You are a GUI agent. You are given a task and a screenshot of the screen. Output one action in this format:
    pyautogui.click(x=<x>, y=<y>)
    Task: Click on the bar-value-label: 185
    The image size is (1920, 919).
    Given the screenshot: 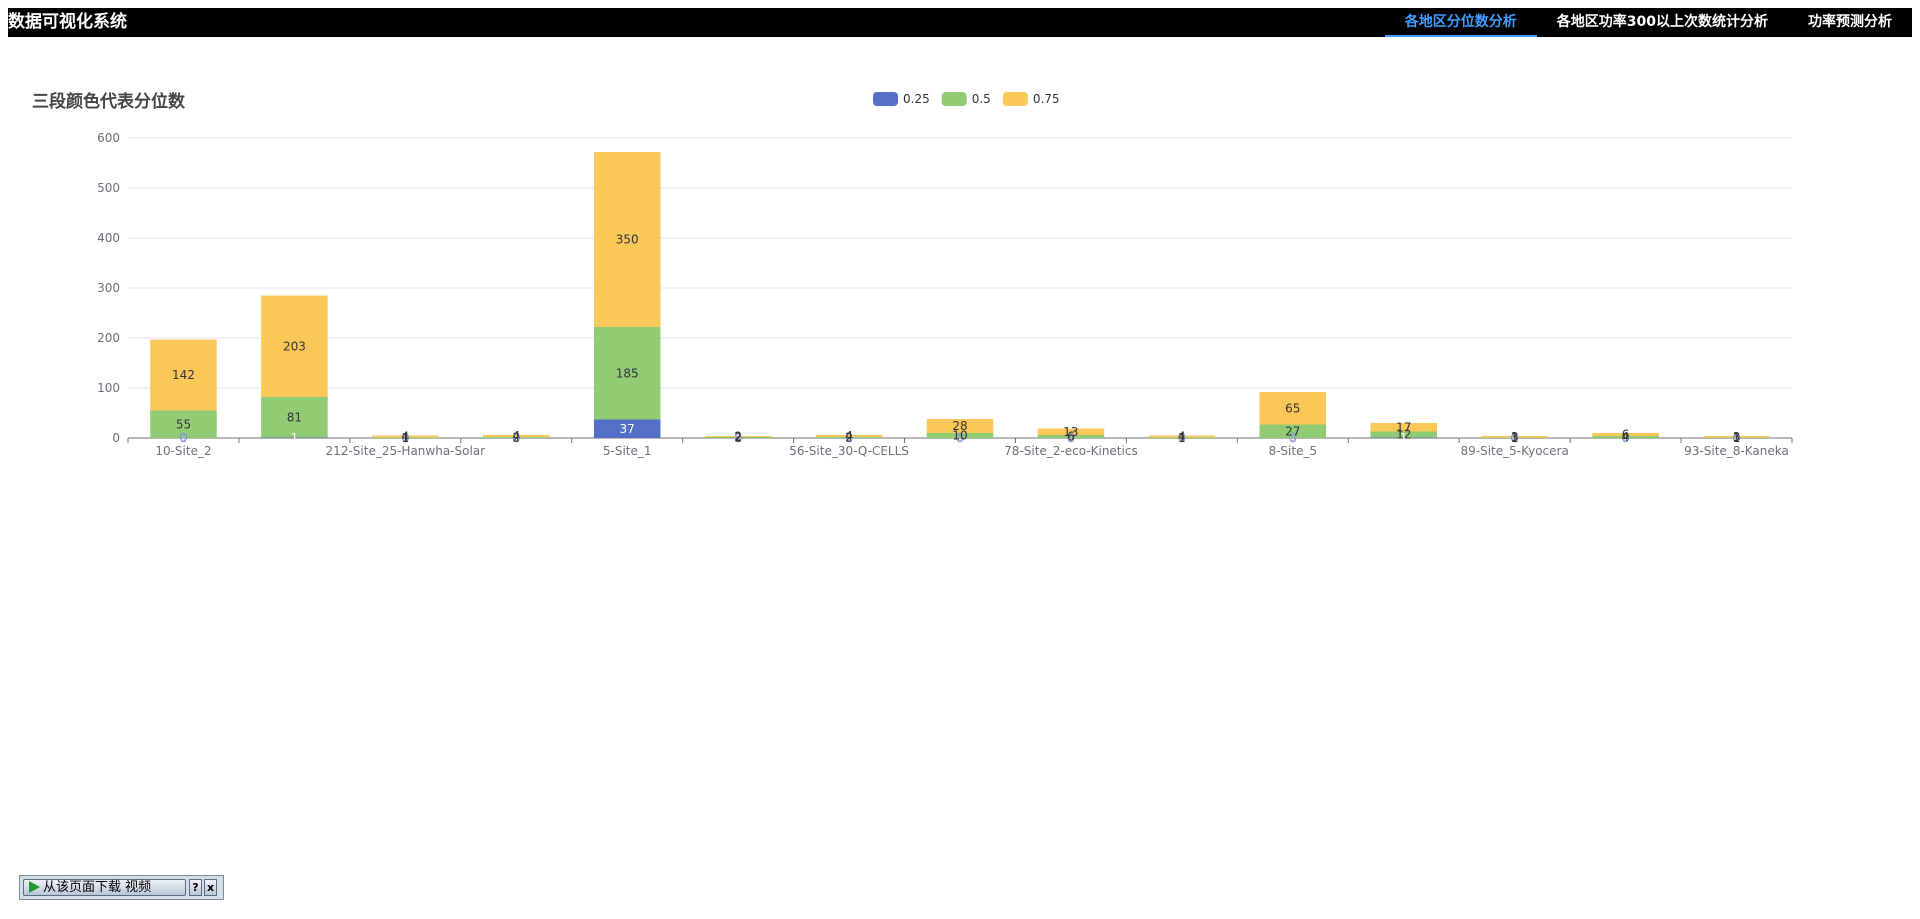 What is the action you would take?
    pyautogui.click(x=627, y=373)
    